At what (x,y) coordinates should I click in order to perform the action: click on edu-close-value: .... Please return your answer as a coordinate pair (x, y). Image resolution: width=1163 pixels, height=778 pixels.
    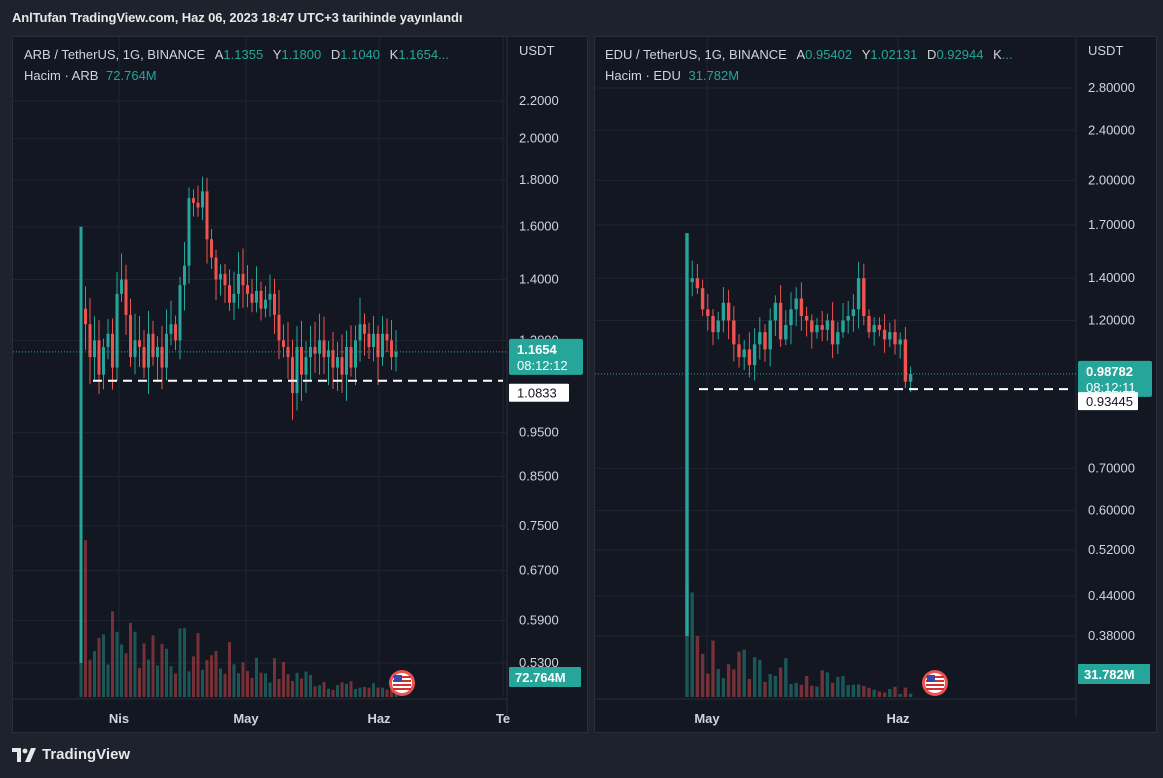
    Looking at the image, I should click on (1007, 54).